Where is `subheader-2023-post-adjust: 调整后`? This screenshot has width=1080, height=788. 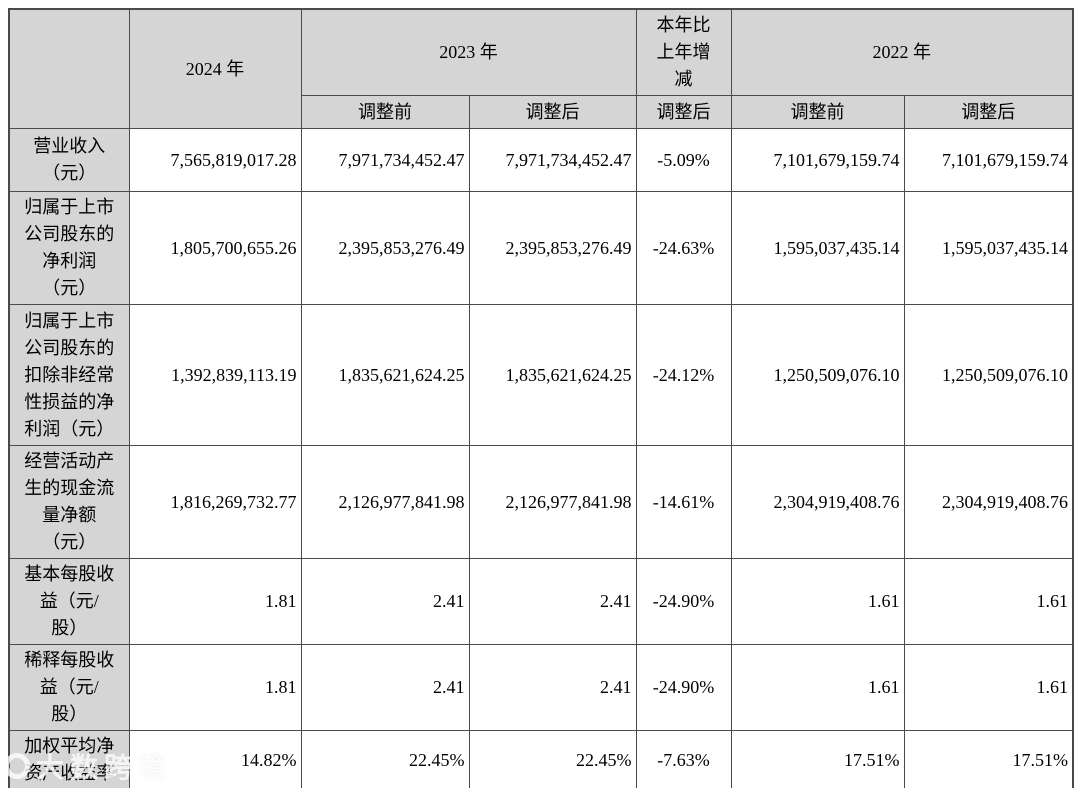 subheader-2023-post-adjust: 调整后 is located at coordinates (552, 112).